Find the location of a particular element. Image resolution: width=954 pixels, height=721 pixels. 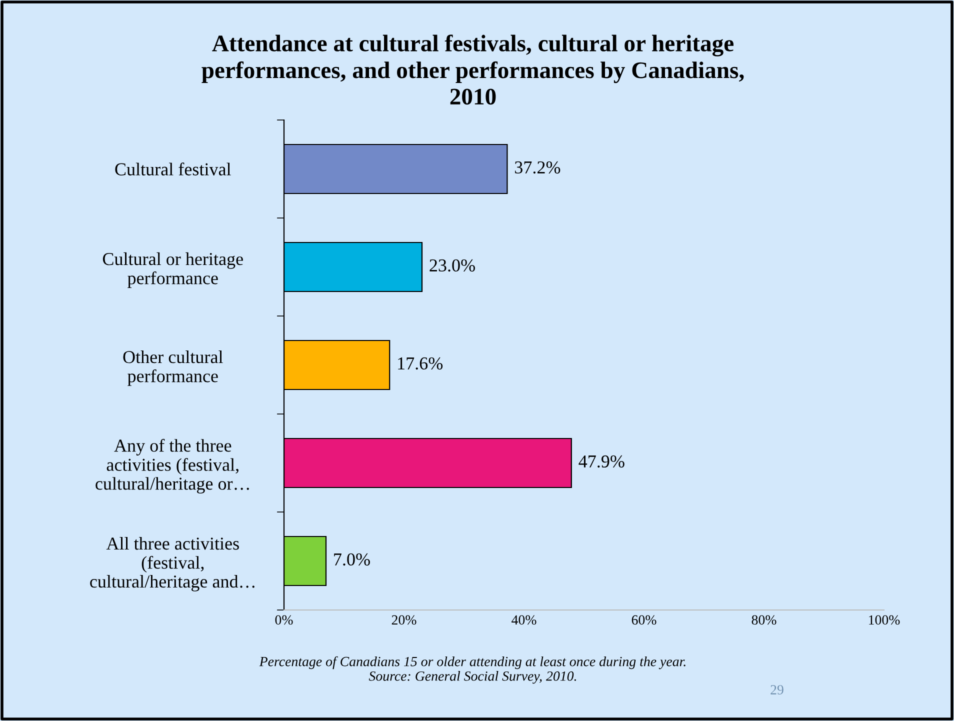

x-tick-label: 40% is located at coordinates (524, 620).